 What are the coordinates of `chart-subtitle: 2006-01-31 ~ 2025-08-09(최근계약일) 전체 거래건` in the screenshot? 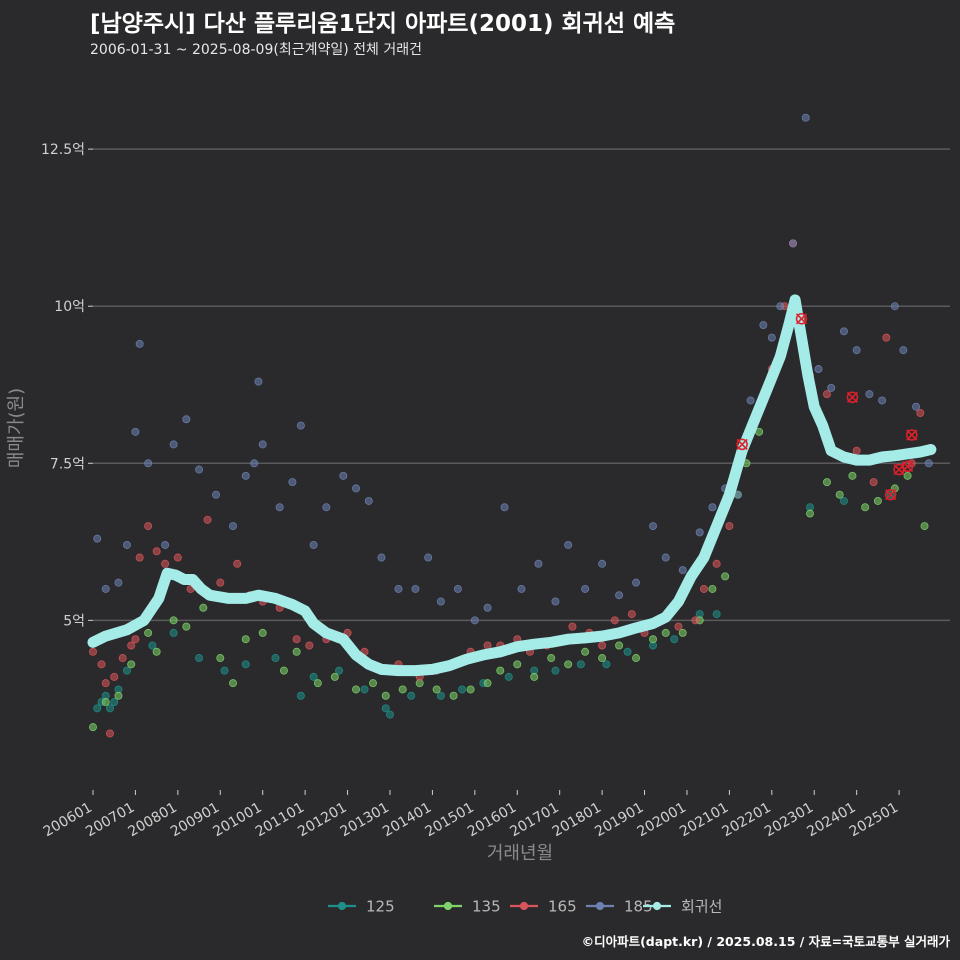 It's located at (256, 50).